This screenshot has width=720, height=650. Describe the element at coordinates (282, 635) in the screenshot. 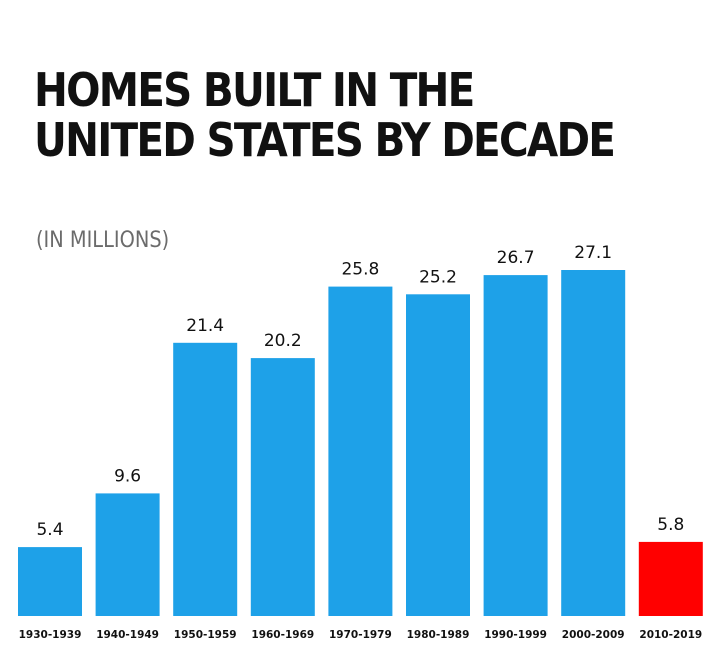

I see `x-tick-label-1960-1969: 1960-1969` at that location.